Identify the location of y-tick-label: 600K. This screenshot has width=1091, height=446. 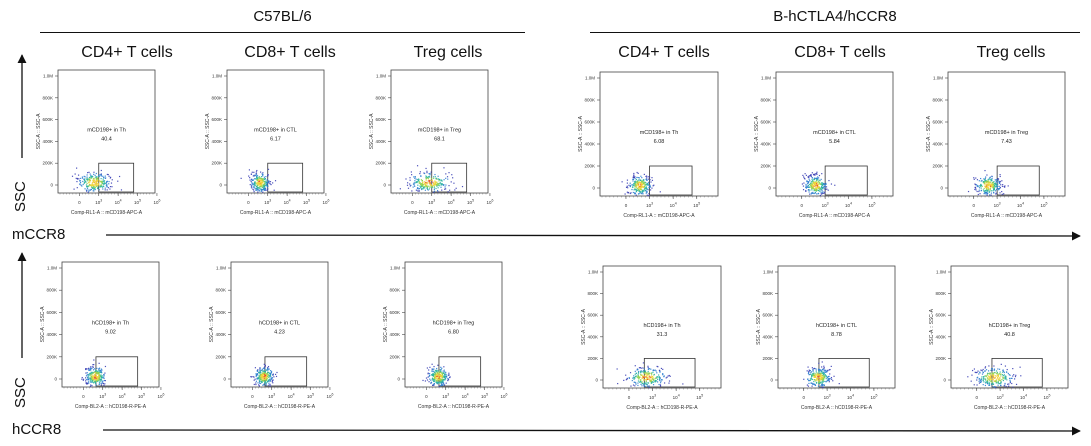
(589, 122).